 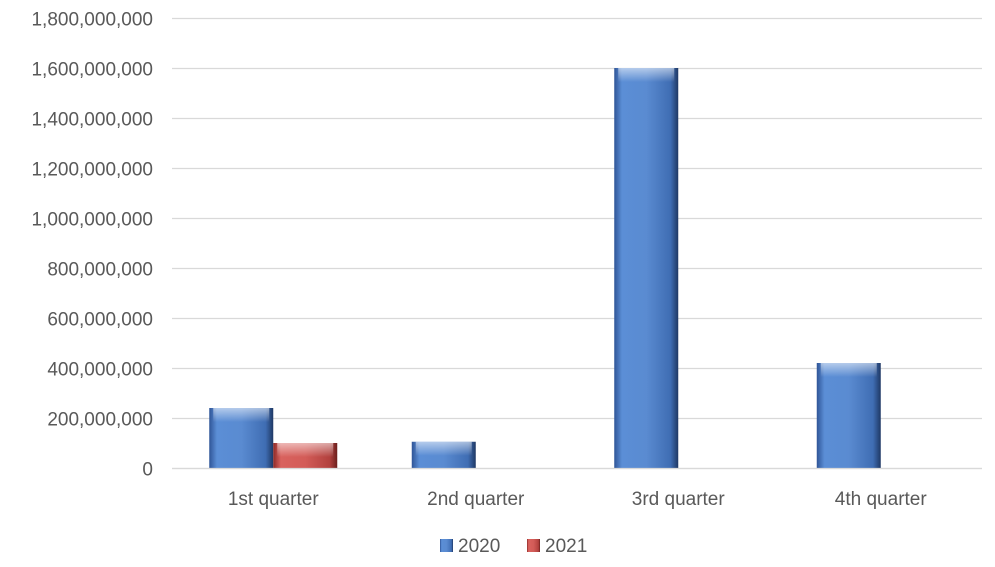 I want to click on y-tick-label: 800,000,000, so click(x=100, y=270).